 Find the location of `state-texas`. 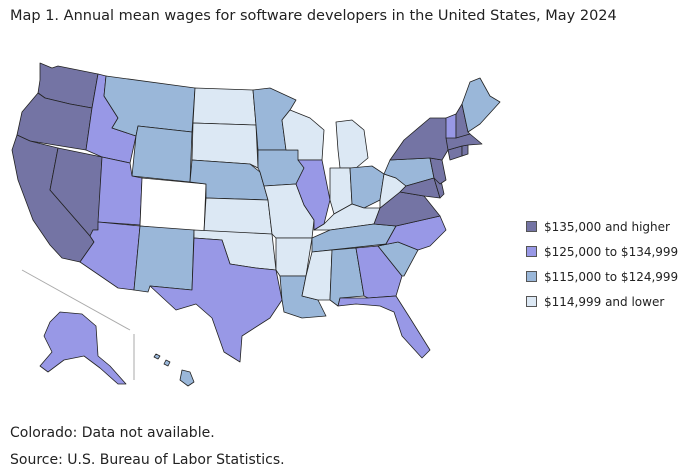

state-texas is located at coordinates (216, 300).